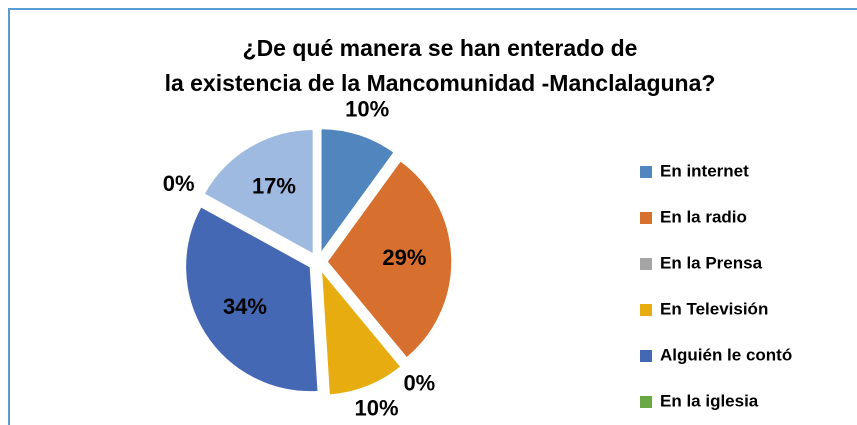  What do you see at coordinates (714, 308) in the screenshot?
I see `legend-label: En Televisión` at bounding box center [714, 308].